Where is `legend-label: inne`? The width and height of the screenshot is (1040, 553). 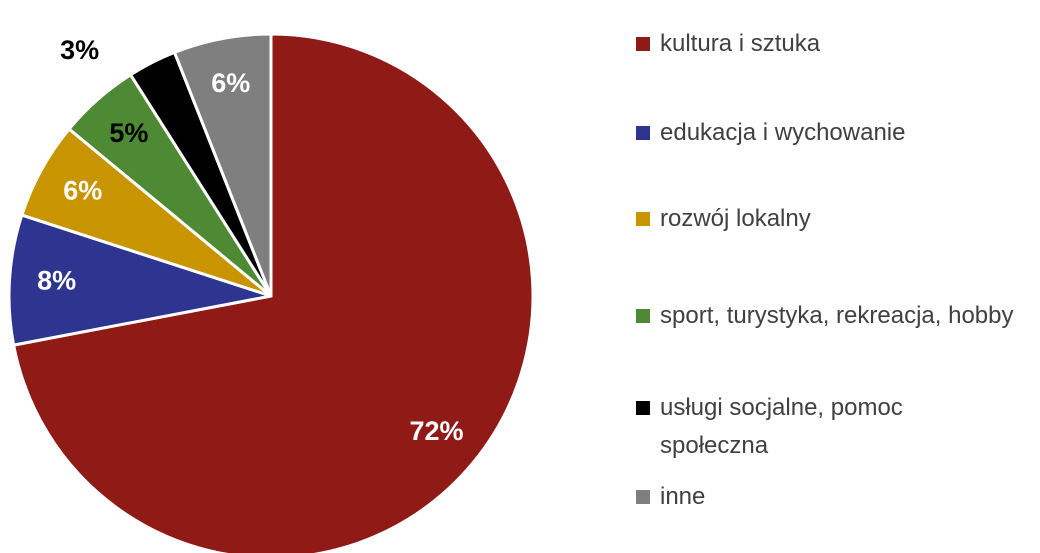 legend-label: inne is located at coordinates (683, 496).